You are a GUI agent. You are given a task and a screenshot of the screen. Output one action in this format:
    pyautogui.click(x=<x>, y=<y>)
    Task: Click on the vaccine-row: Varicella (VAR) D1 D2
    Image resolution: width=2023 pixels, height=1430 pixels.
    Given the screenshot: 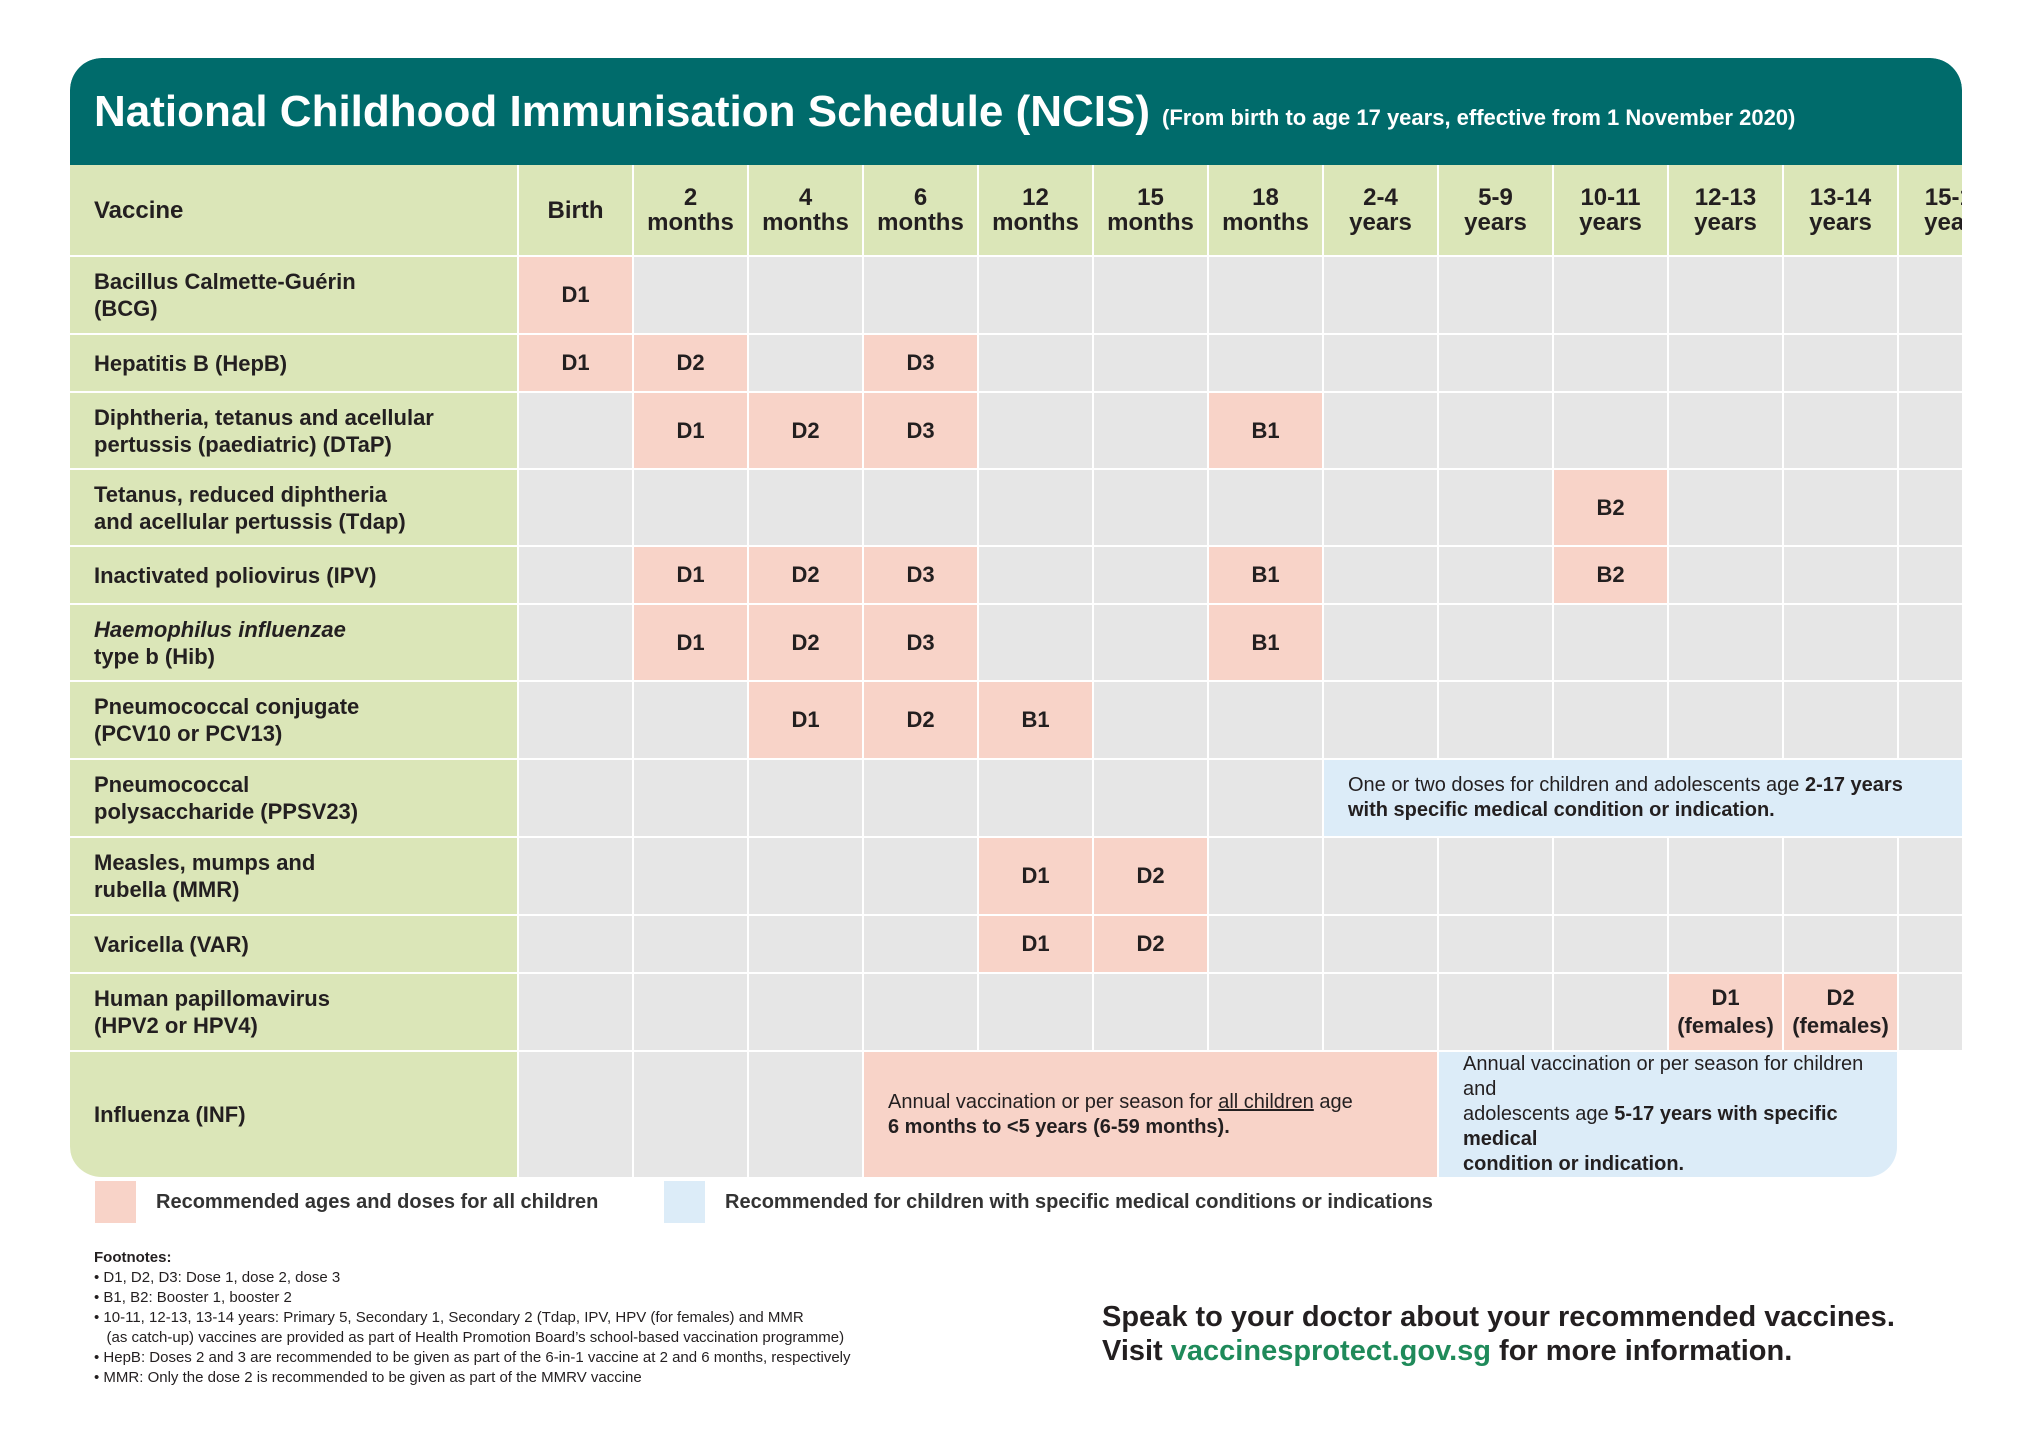 What is the action you would take?
    pyautogui.click(x=1016, y=945)
    